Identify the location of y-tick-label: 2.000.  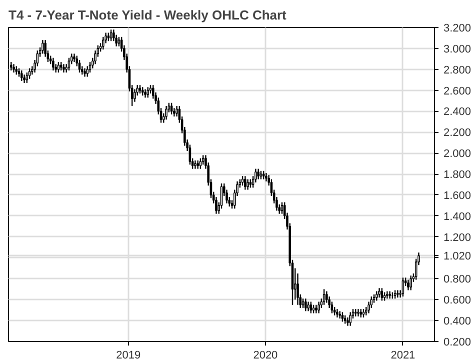
(458, 154).